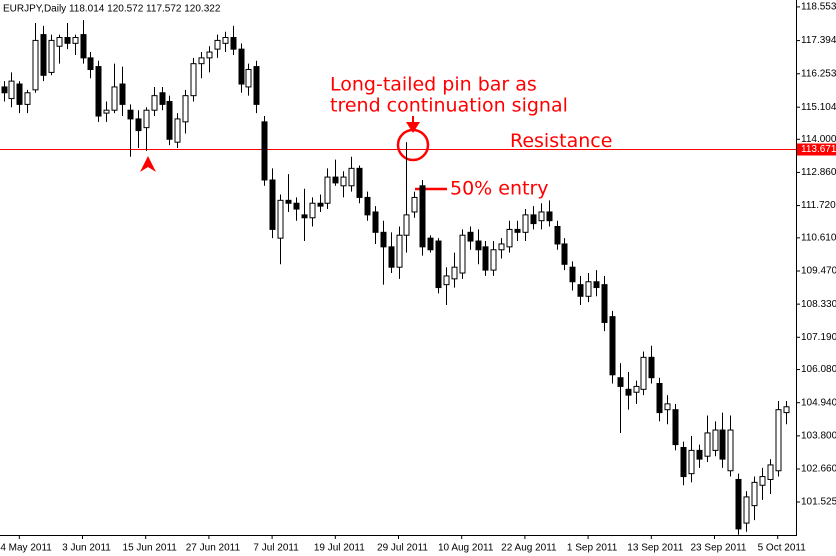 The width and height of the screenshot is (836, 556). What do you see at coordinates (818, 502) in the screenshot?
I see `y-tick-label: 101.525` at bounding box center [818, 502].